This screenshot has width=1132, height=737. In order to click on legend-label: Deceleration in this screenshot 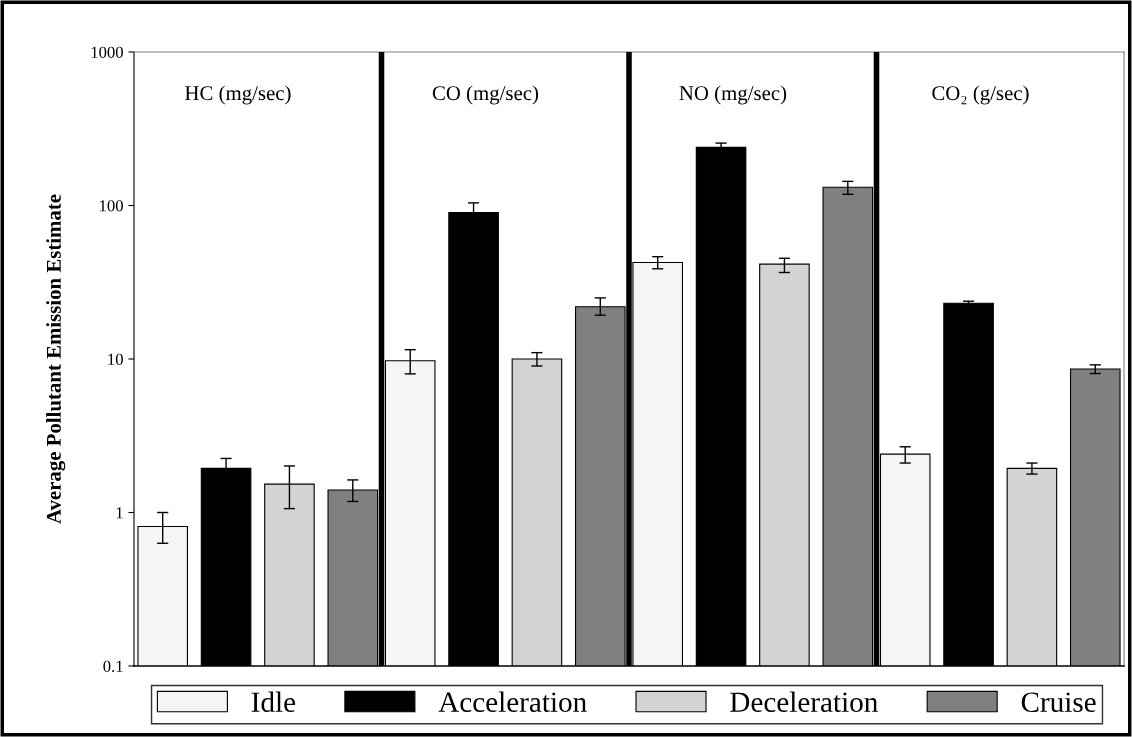, I will do `click(804, 702)`.